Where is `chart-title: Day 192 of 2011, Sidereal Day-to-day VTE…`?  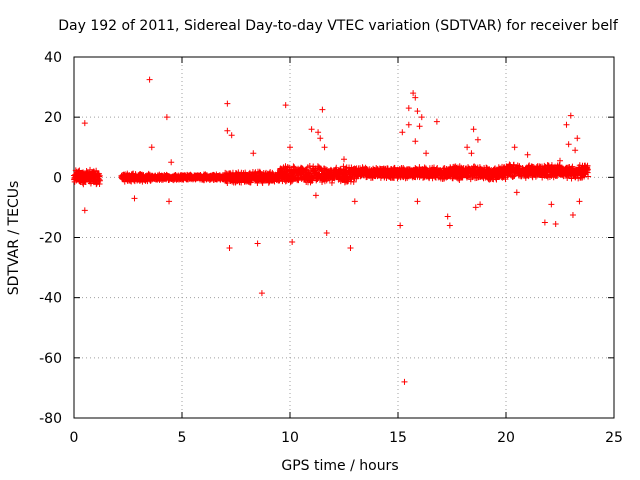 chart-title: Day 192 of 2011, Sidereal Day-to-day VTE… is located at coordinates (338, 26).